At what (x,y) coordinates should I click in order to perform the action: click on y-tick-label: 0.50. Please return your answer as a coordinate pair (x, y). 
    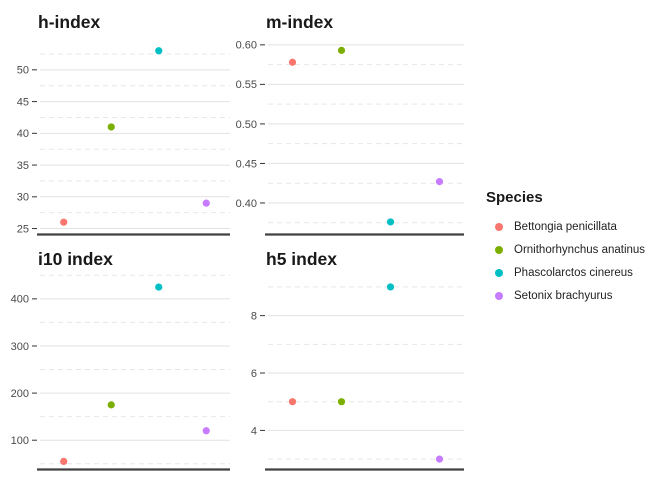
    Looking at the image, I should click on (246, 125).